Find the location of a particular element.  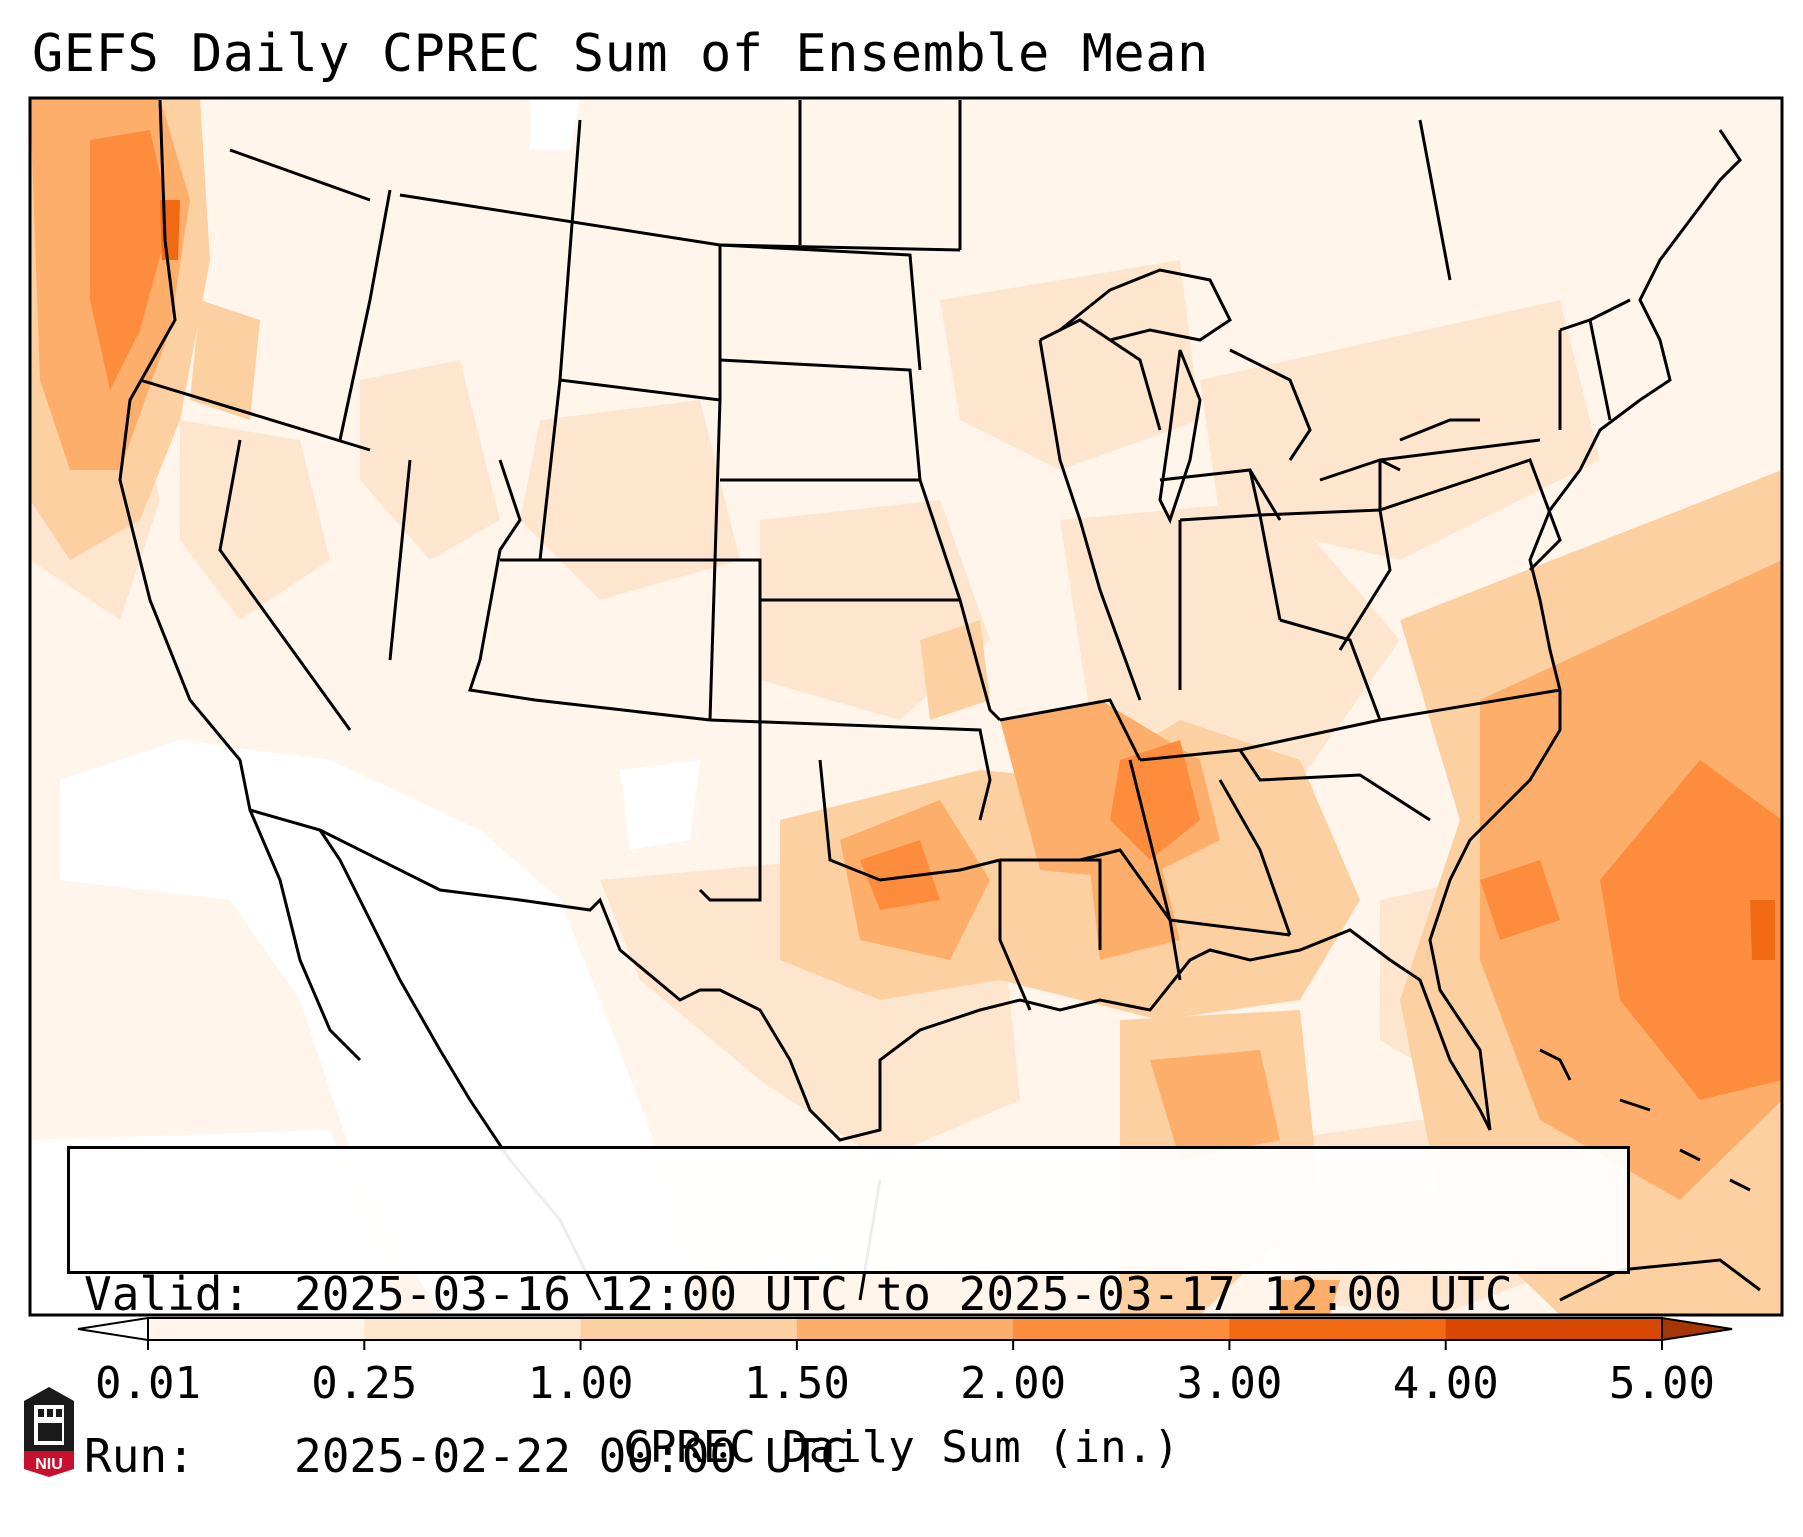

caribbean-islands is located at coordinates (1645, 1120).